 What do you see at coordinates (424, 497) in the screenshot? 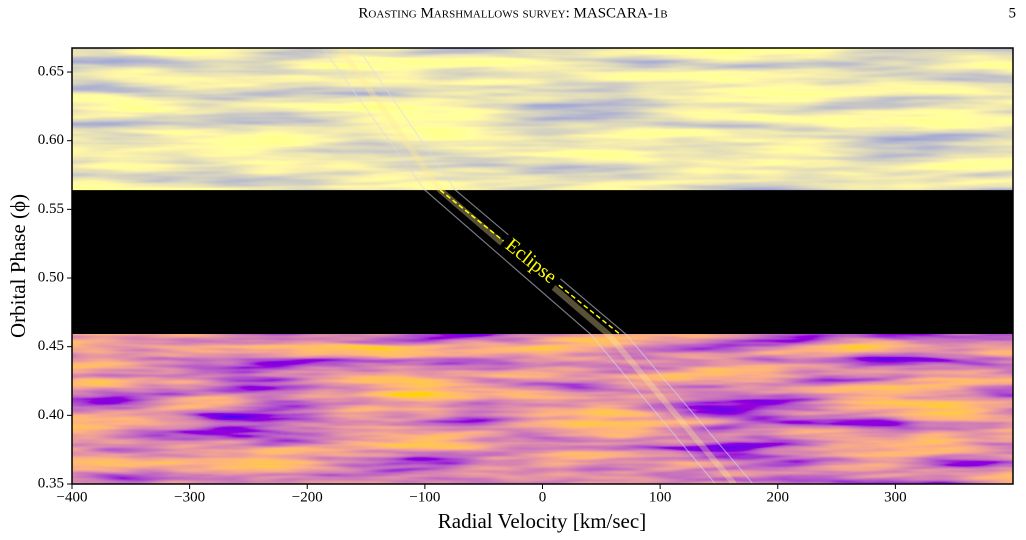
I see `x-tick-label: −100` at bounding box center [424, 497].